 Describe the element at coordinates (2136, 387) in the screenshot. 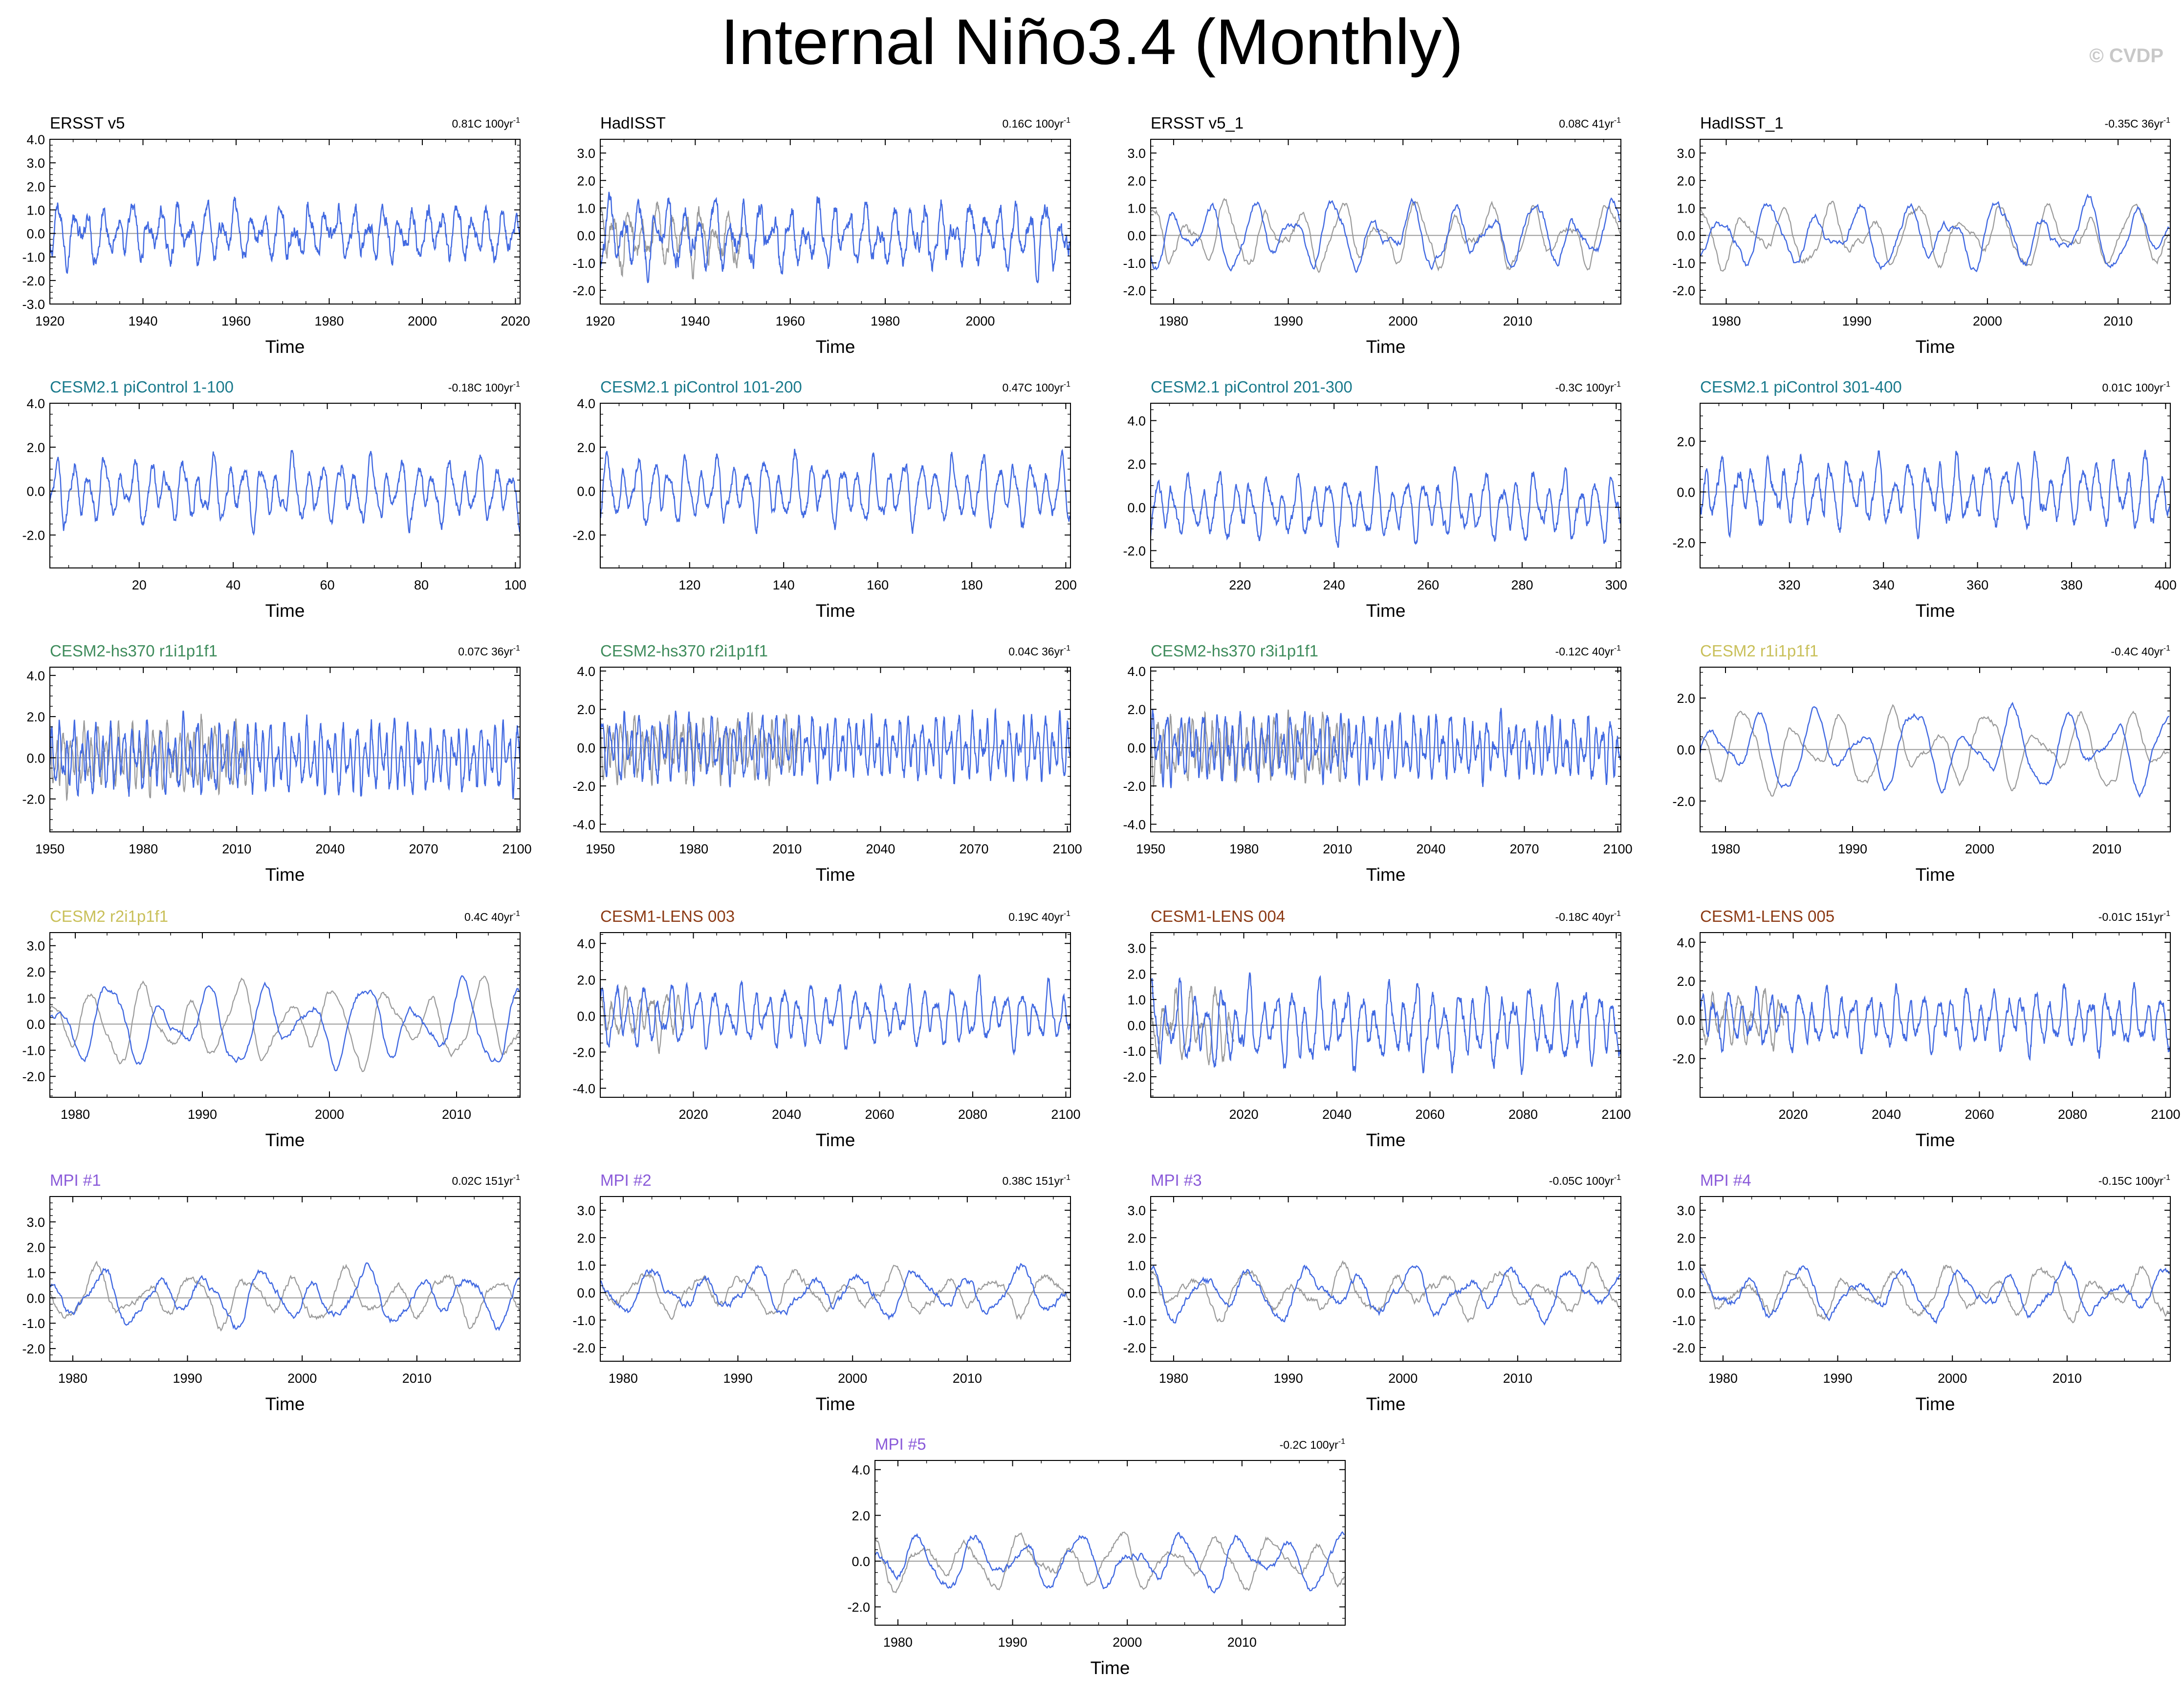

I see `panel-trend: 0.01C 100yr-1` at that location.